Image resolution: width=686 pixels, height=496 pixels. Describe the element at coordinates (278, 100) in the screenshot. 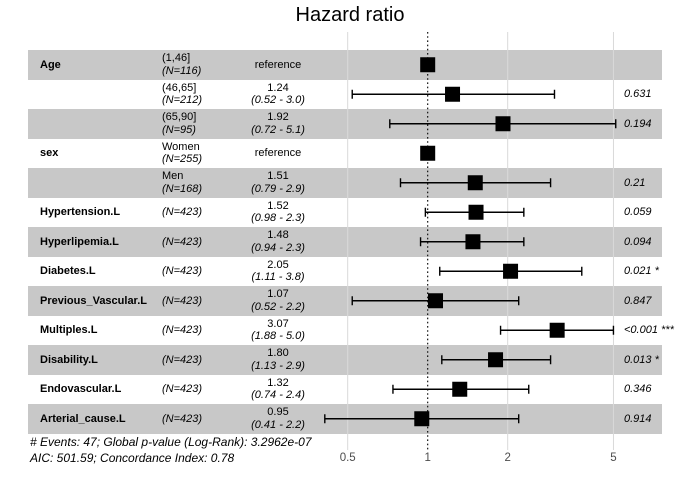

I see `ci-range: (0.52 - 3.0)` at that location.